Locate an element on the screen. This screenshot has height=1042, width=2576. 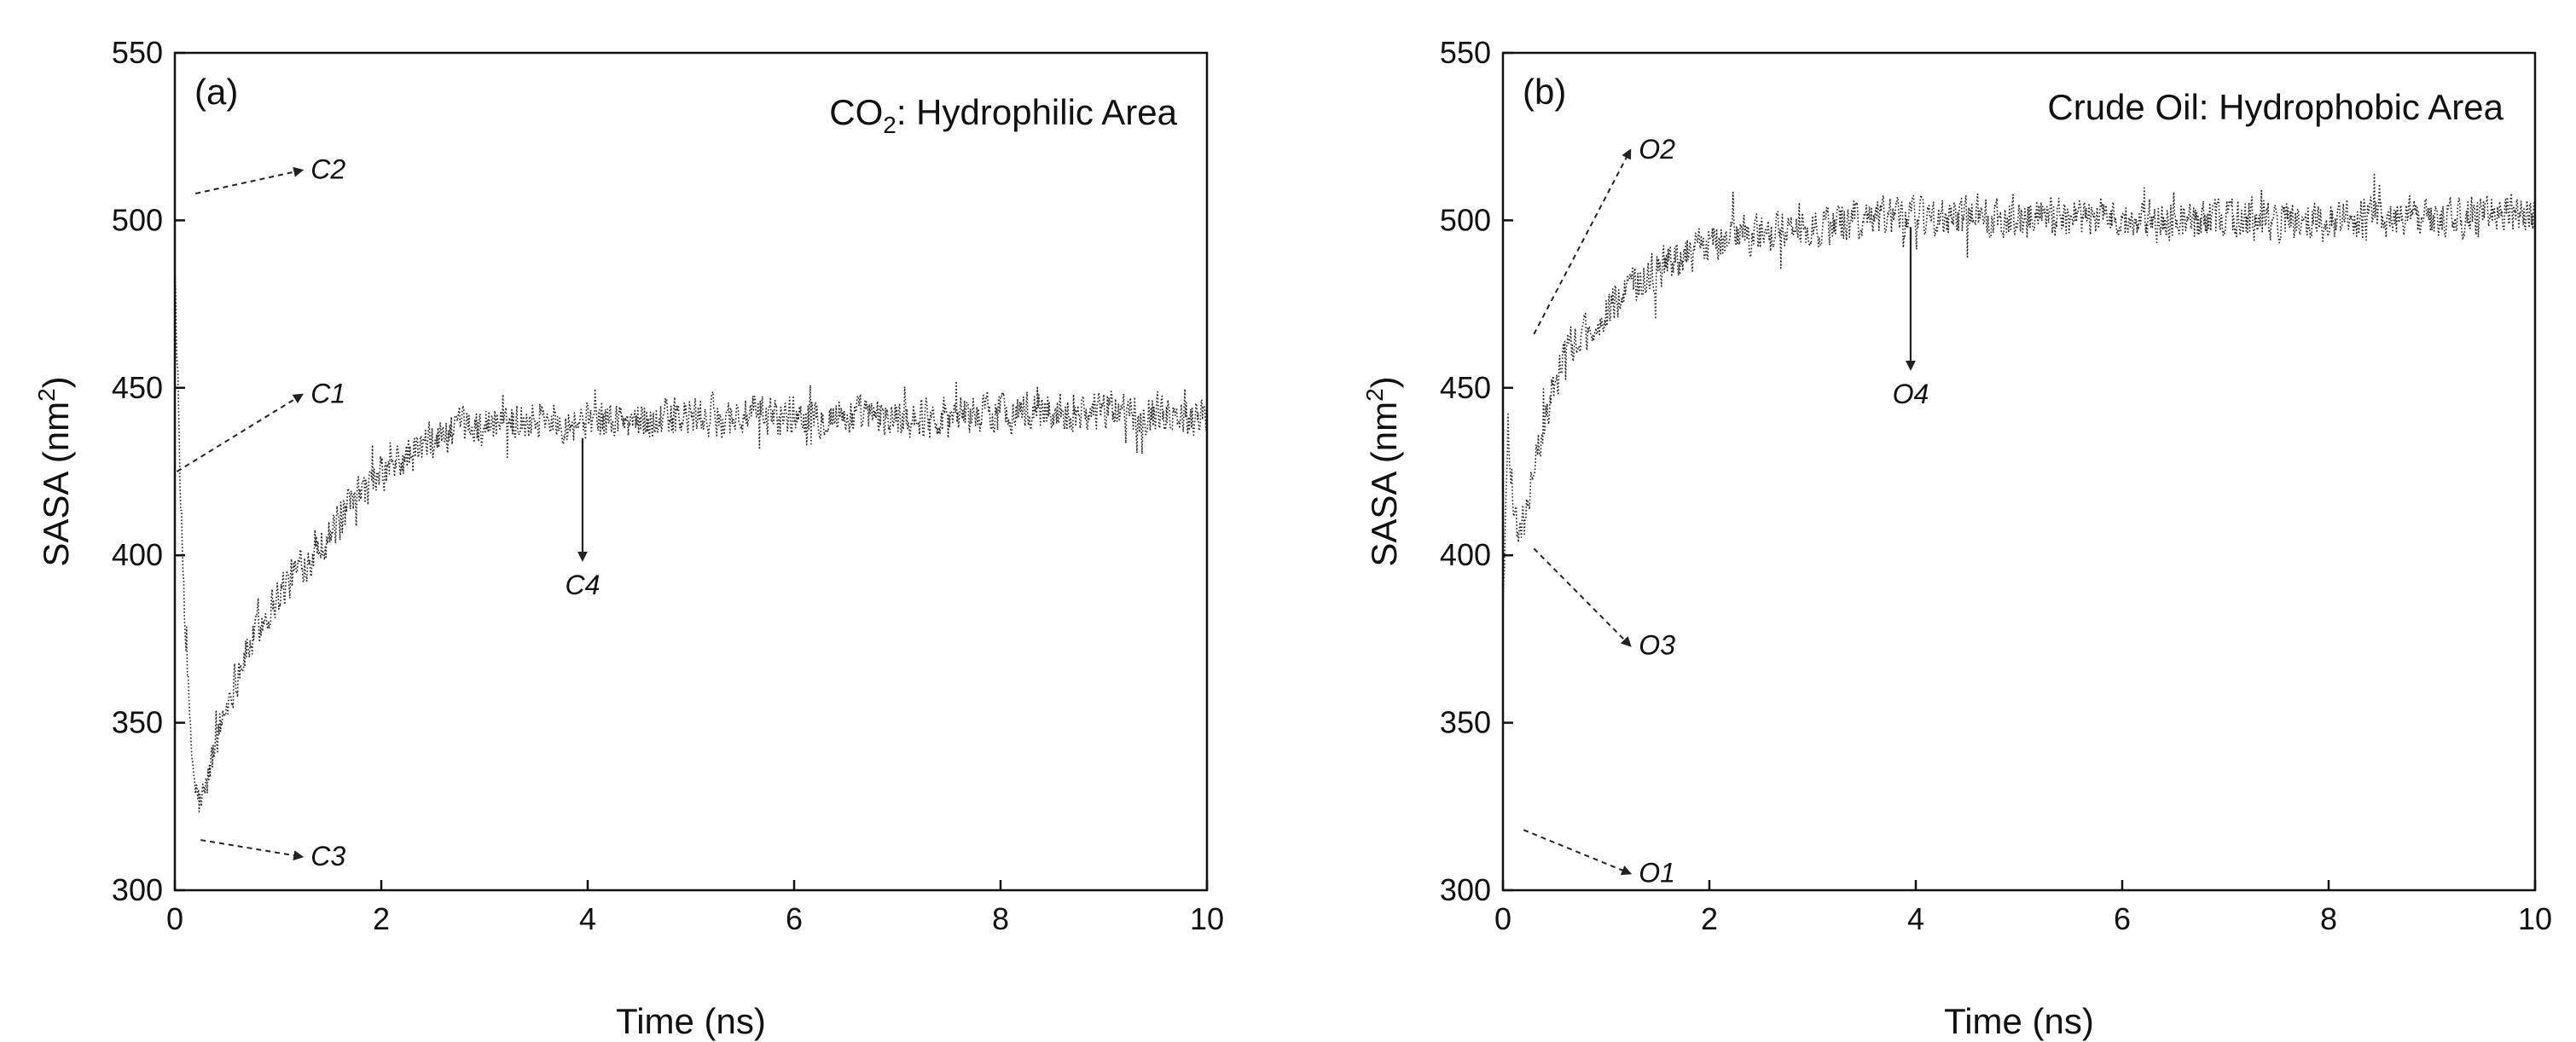
panel-b-x-tick-label: 2 is located at coordinates (1709, 918).